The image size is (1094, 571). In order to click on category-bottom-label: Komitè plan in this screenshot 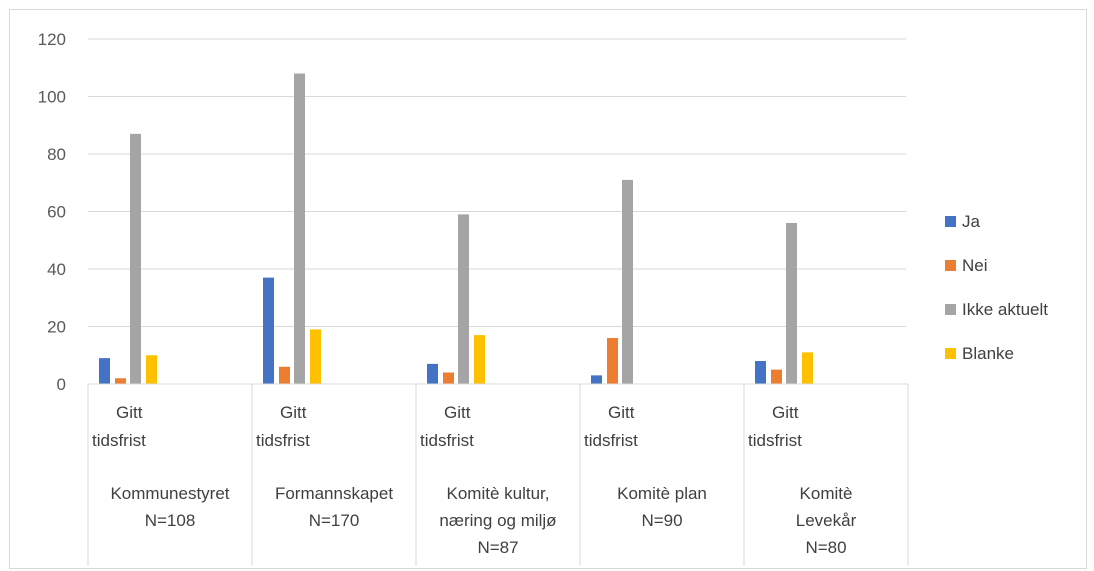, I will do `click(662, 493)`.